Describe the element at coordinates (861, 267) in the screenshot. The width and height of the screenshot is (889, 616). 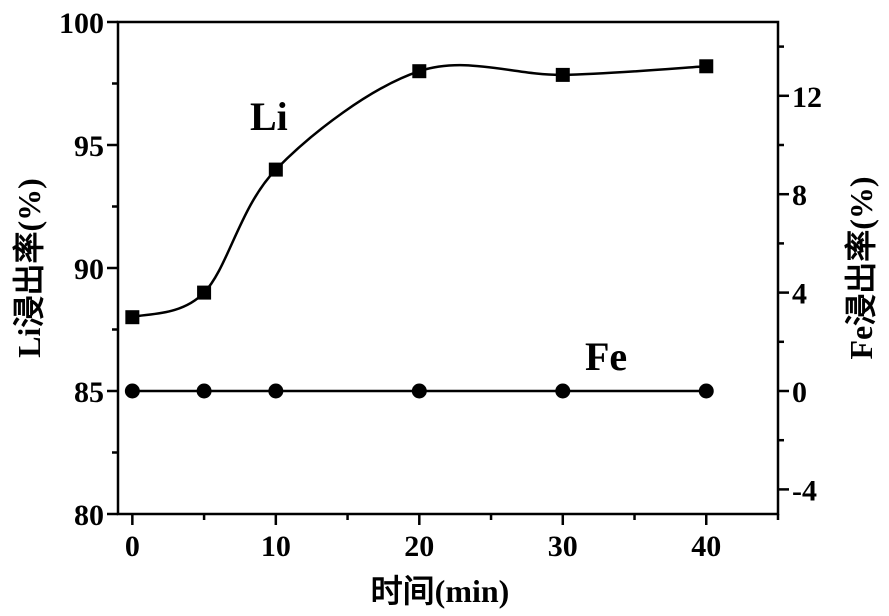
I see `y-axis-title-right: Fe浸出率(%)` at that location.